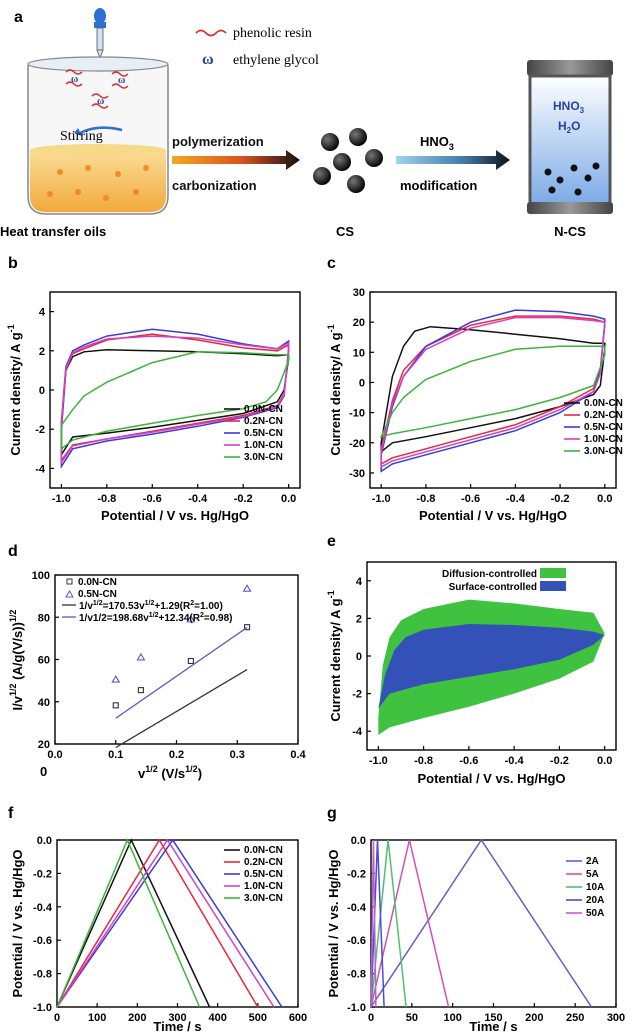 This screenshot has height=1036, width=636. What do you see at coordinates (124, 606) in the screenshot?
I see `fit-equation-part: =170.53v` at bounding box center [124, 606].